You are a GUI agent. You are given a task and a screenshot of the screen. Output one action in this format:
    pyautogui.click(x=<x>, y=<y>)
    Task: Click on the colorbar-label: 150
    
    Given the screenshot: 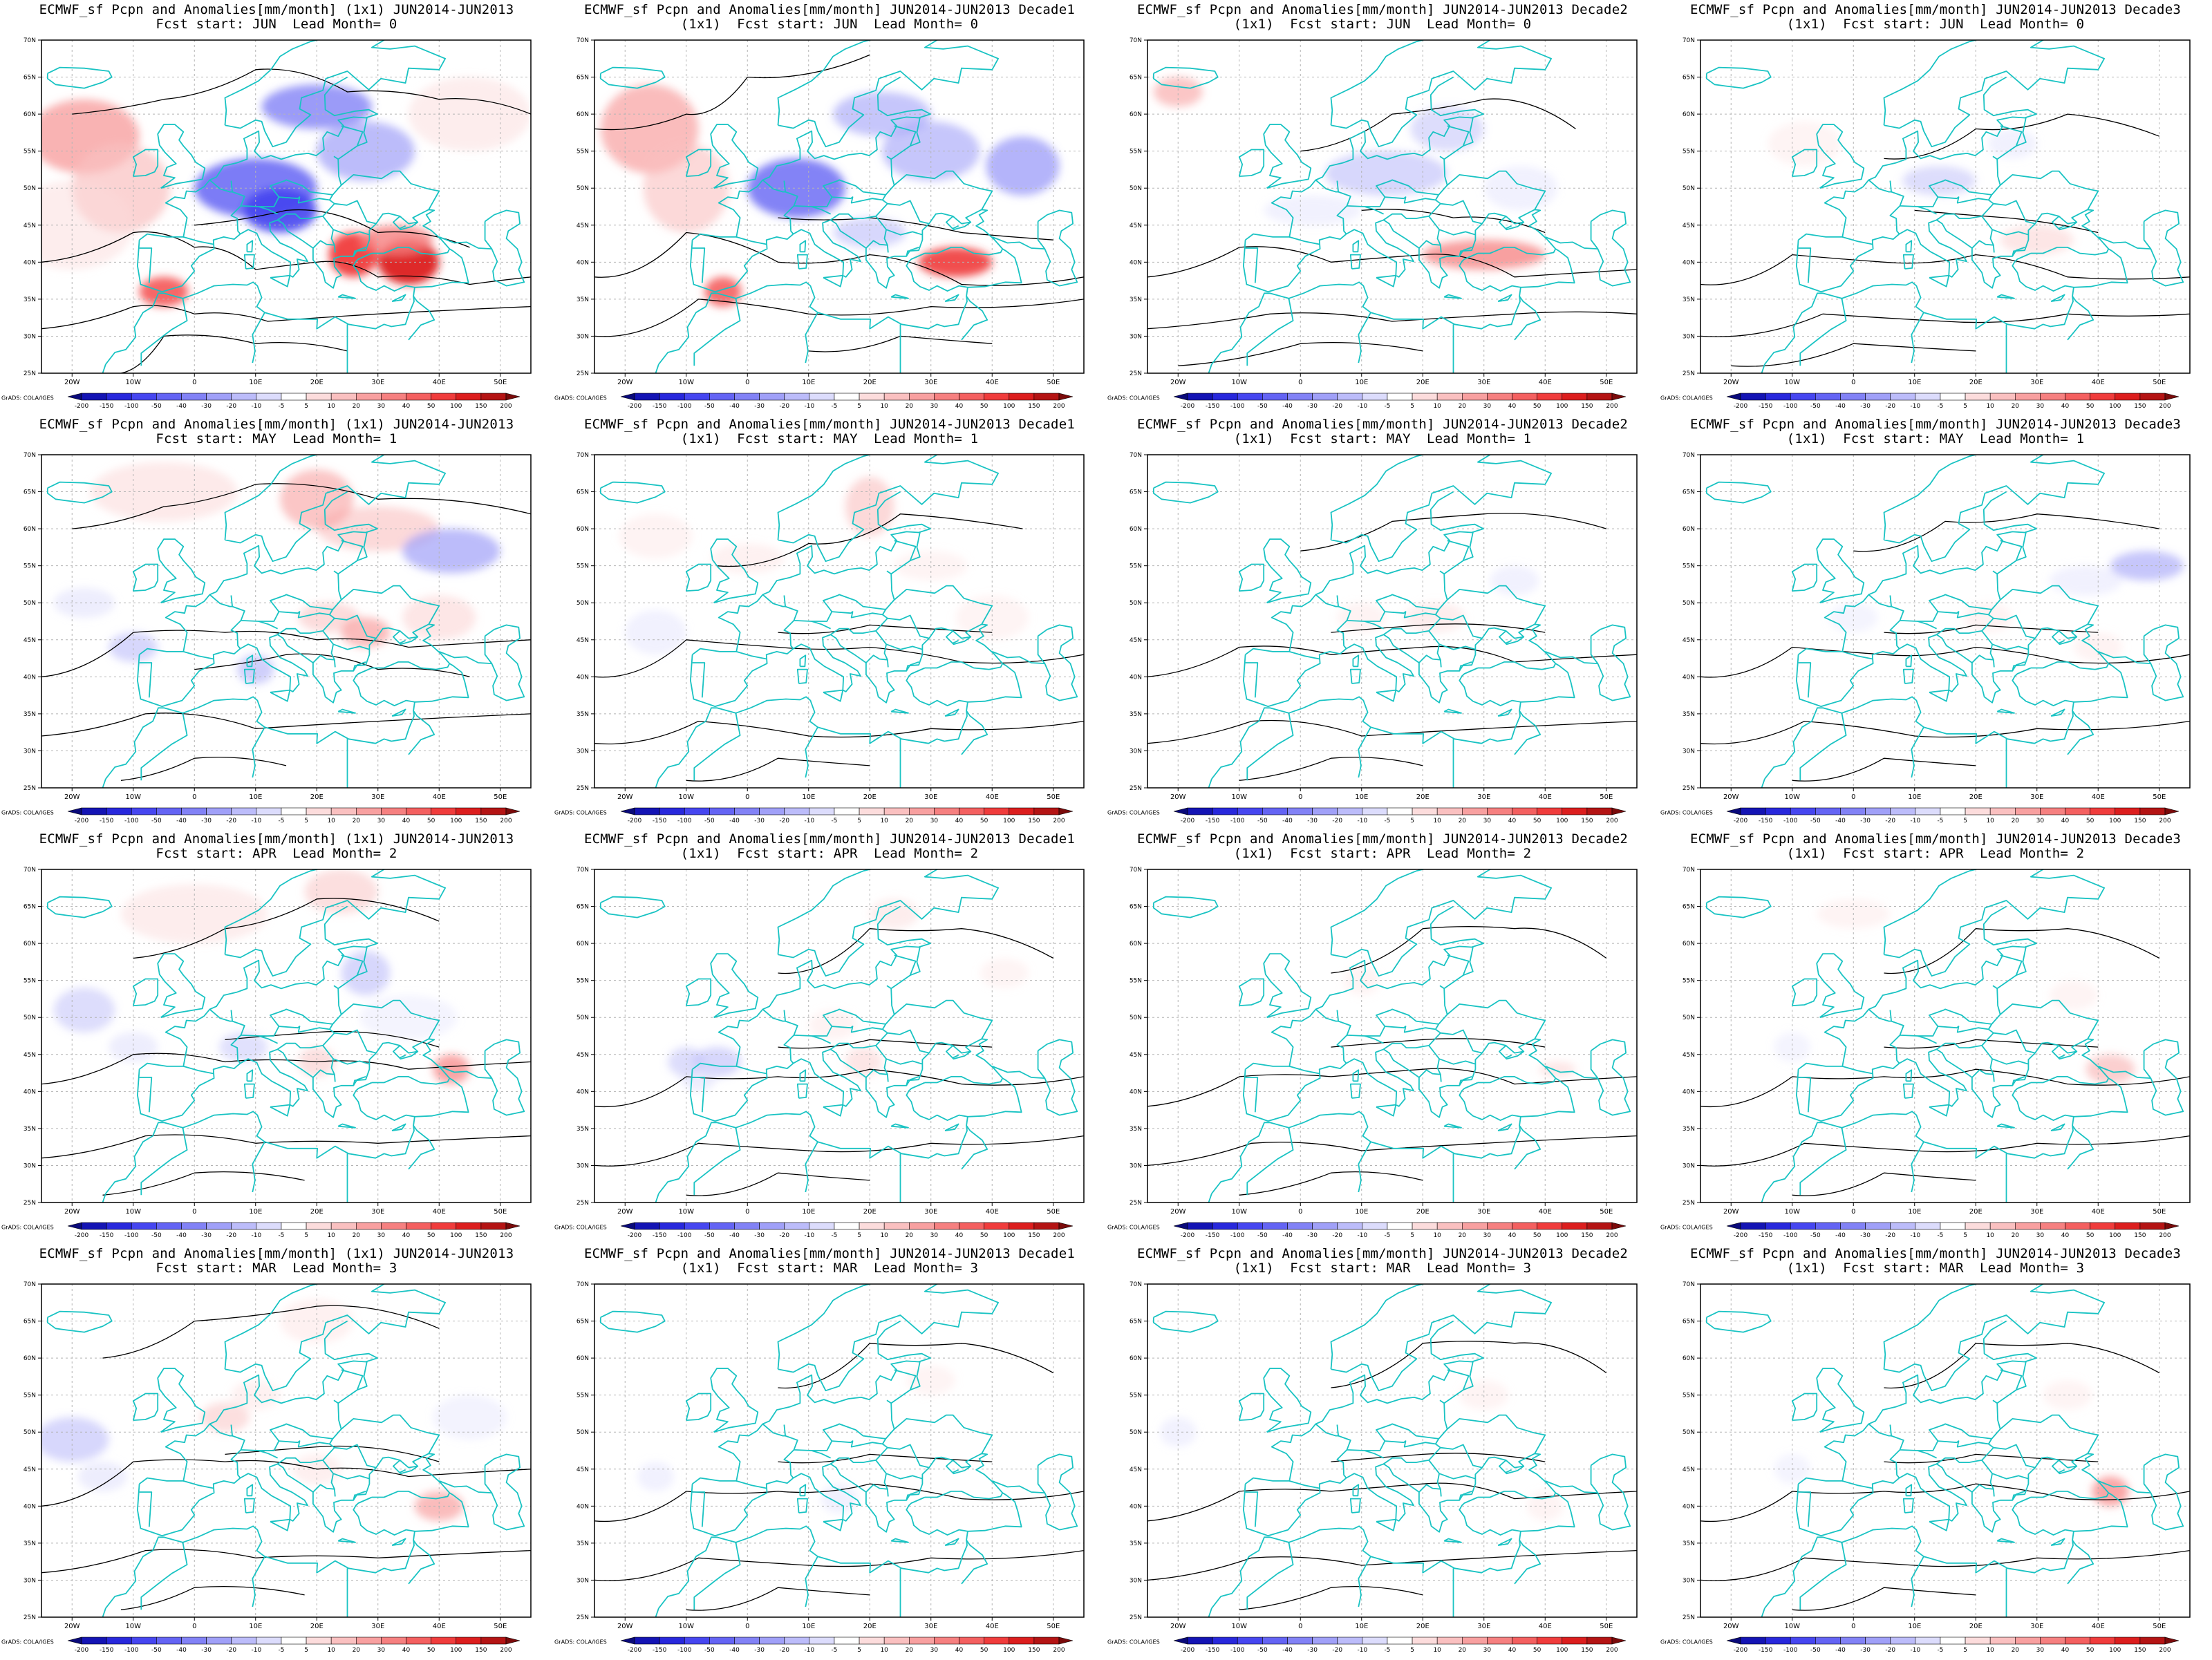 What is the action you would take?
    pyautogui.click(x=481, y=821)
    